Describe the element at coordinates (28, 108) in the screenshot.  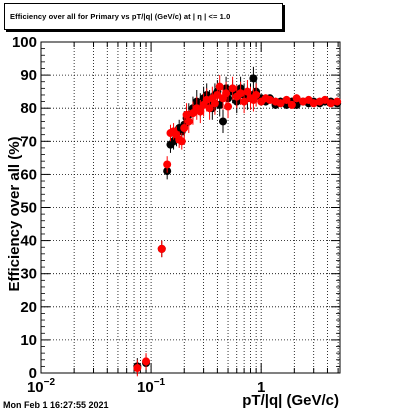
I see `y-tick-label: 80` at that location.